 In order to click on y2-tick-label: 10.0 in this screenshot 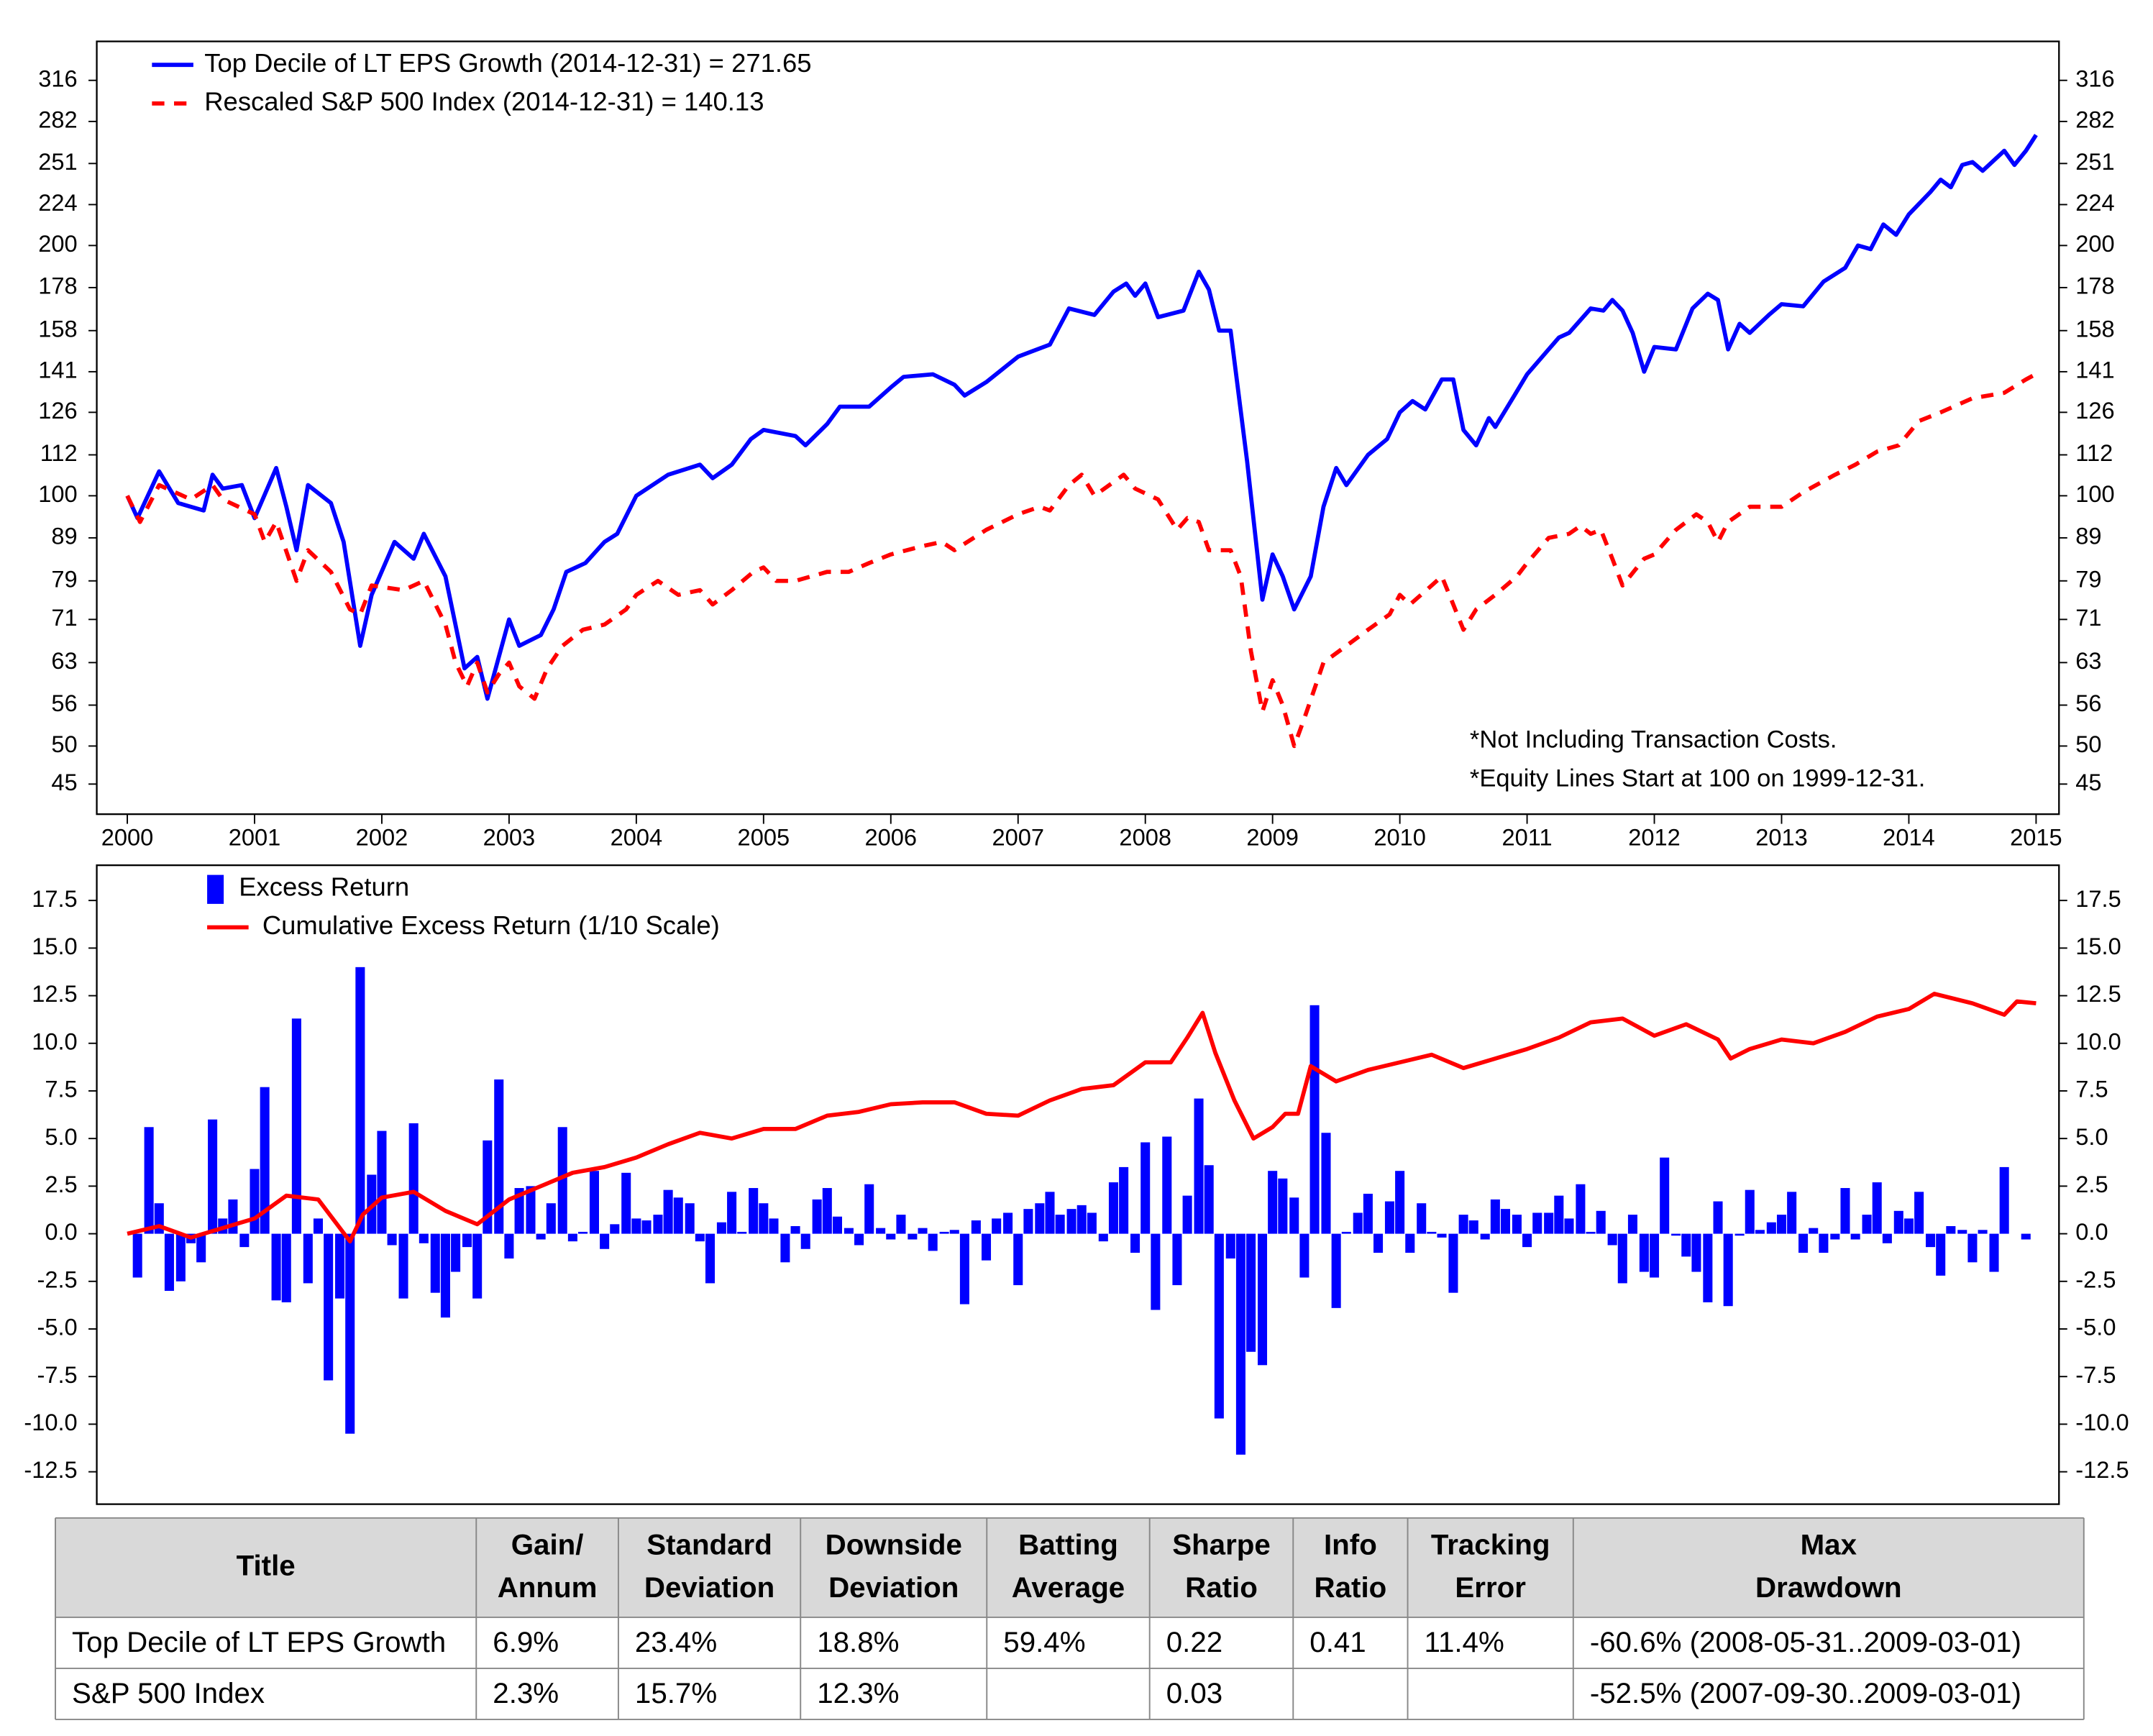, I will do `click(2098, 1041)`.